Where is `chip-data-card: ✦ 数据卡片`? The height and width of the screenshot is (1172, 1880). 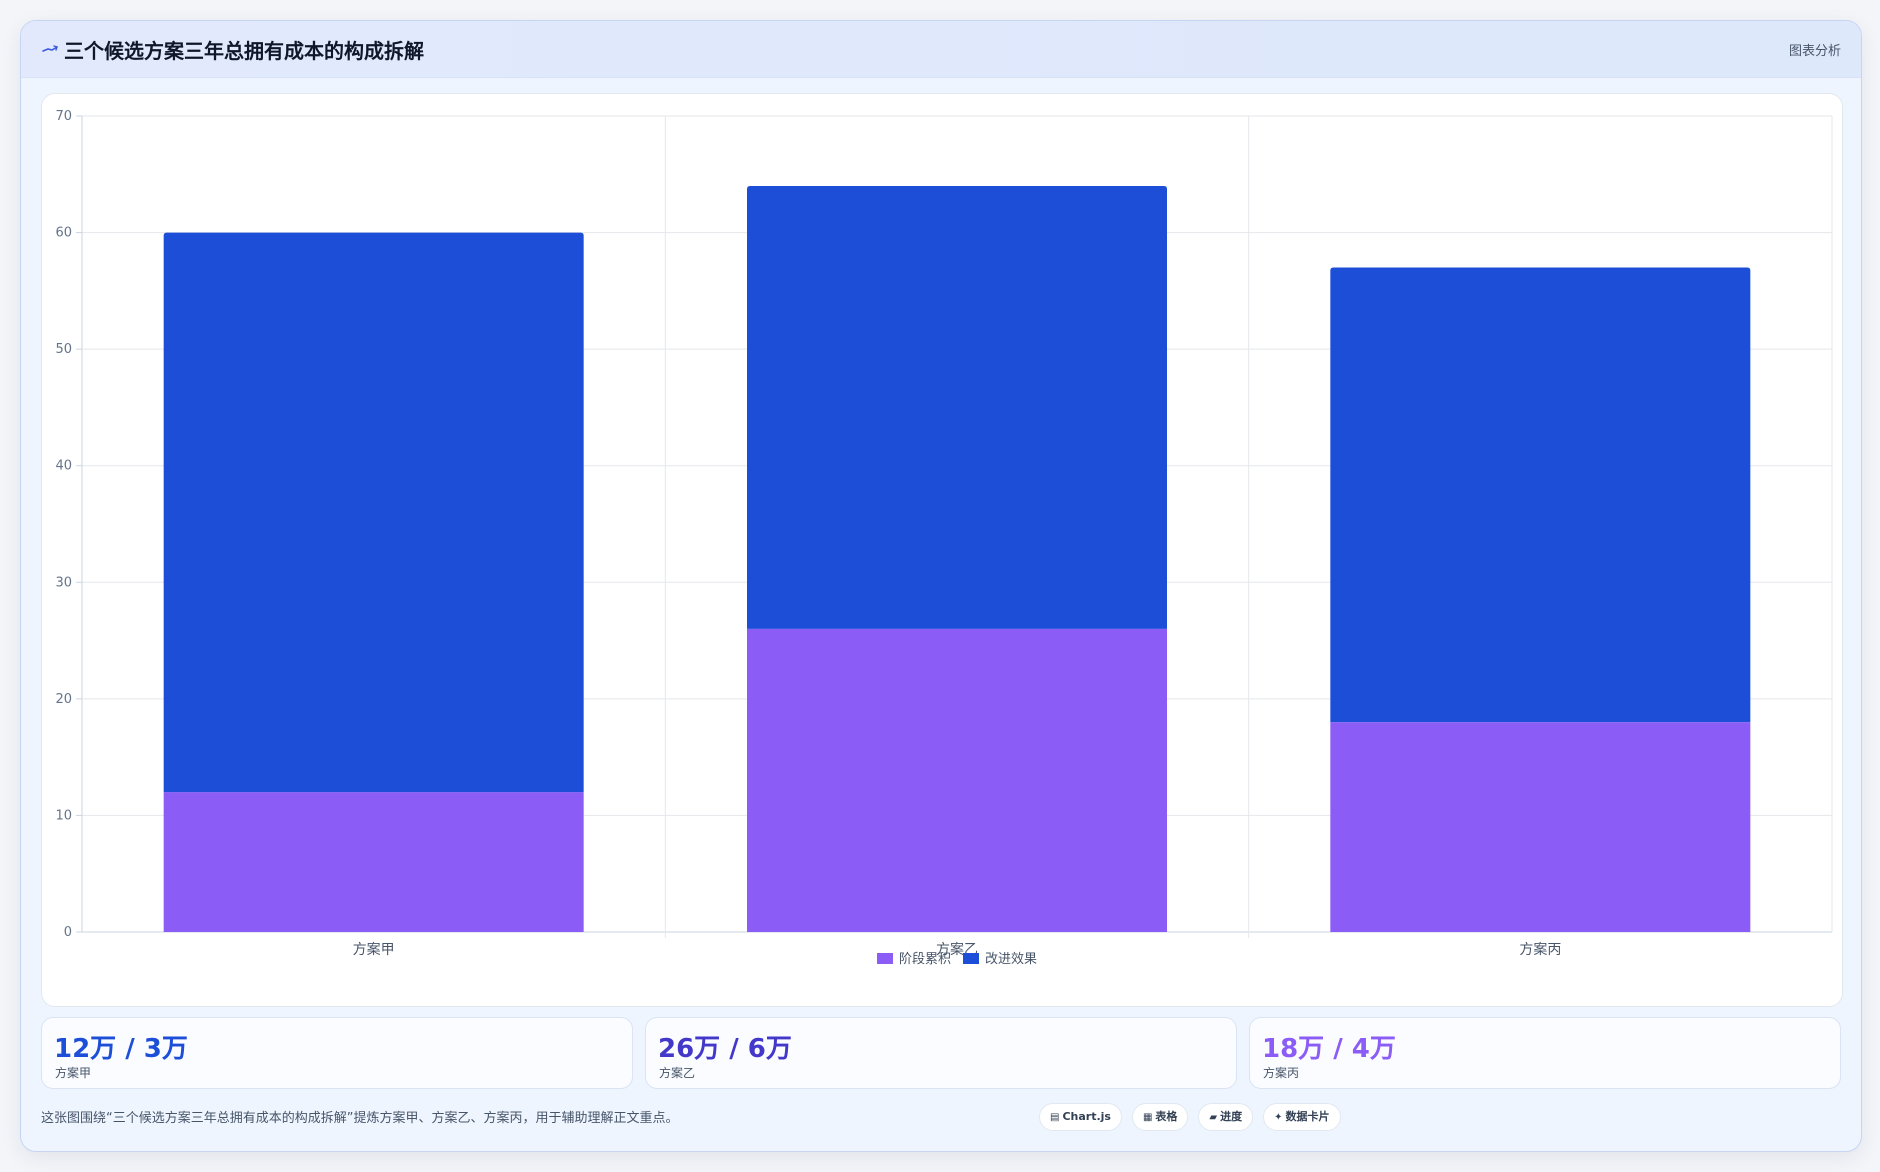 chip-data-card: ✦ 数据卡片 is located at coordinates (1302, 1117).